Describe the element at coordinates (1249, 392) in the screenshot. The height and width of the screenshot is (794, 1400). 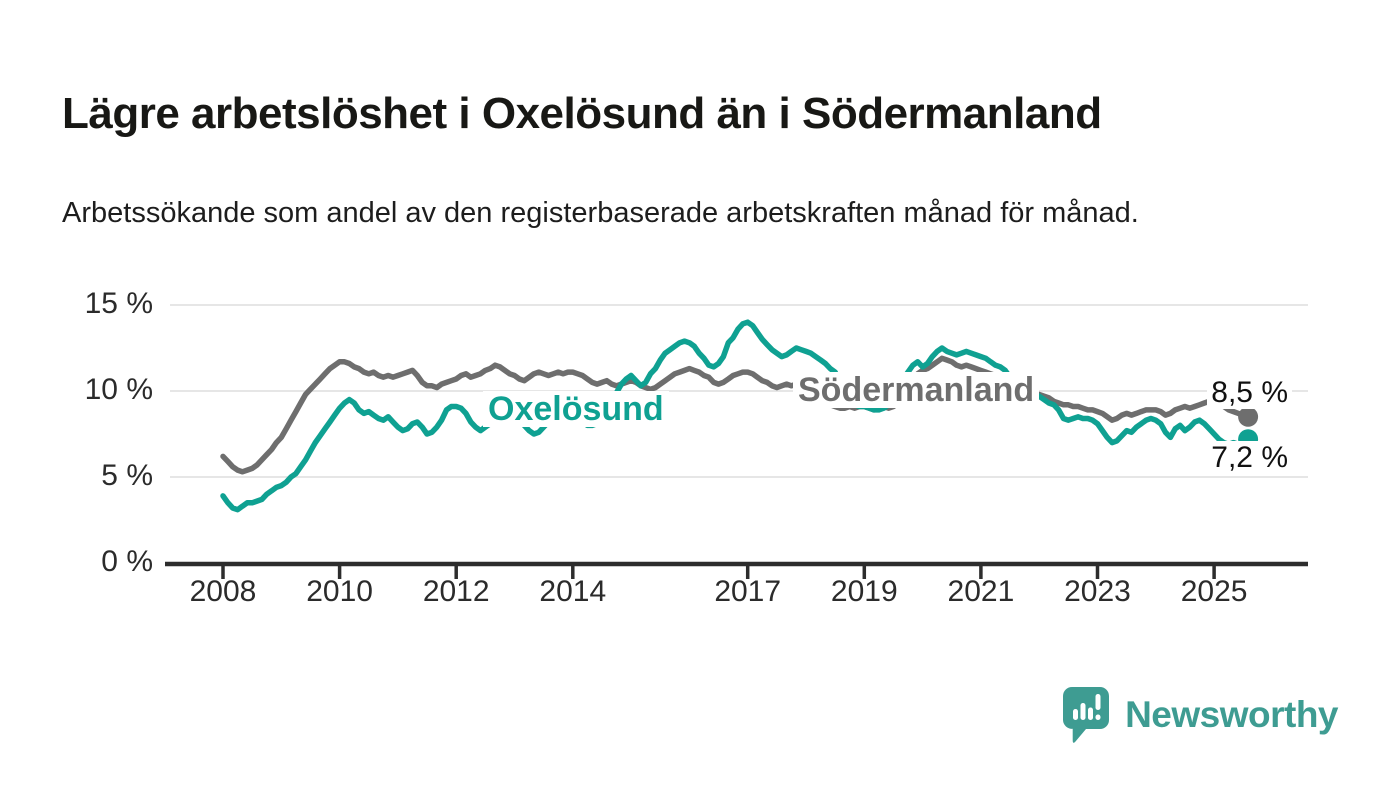
I see `end-value-label-sodermanland: 8,5 %` at that location.